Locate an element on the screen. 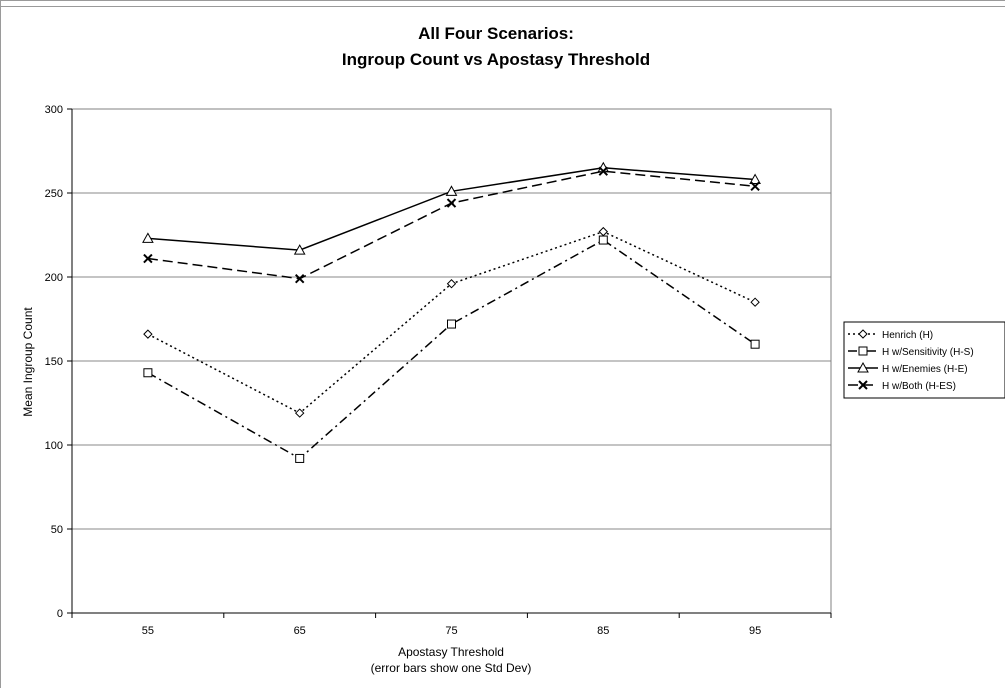 The width and height of the screenshot is (1005, 689). legend-item: H w/Enemies (H-E) is located at coordinates (908, 368).